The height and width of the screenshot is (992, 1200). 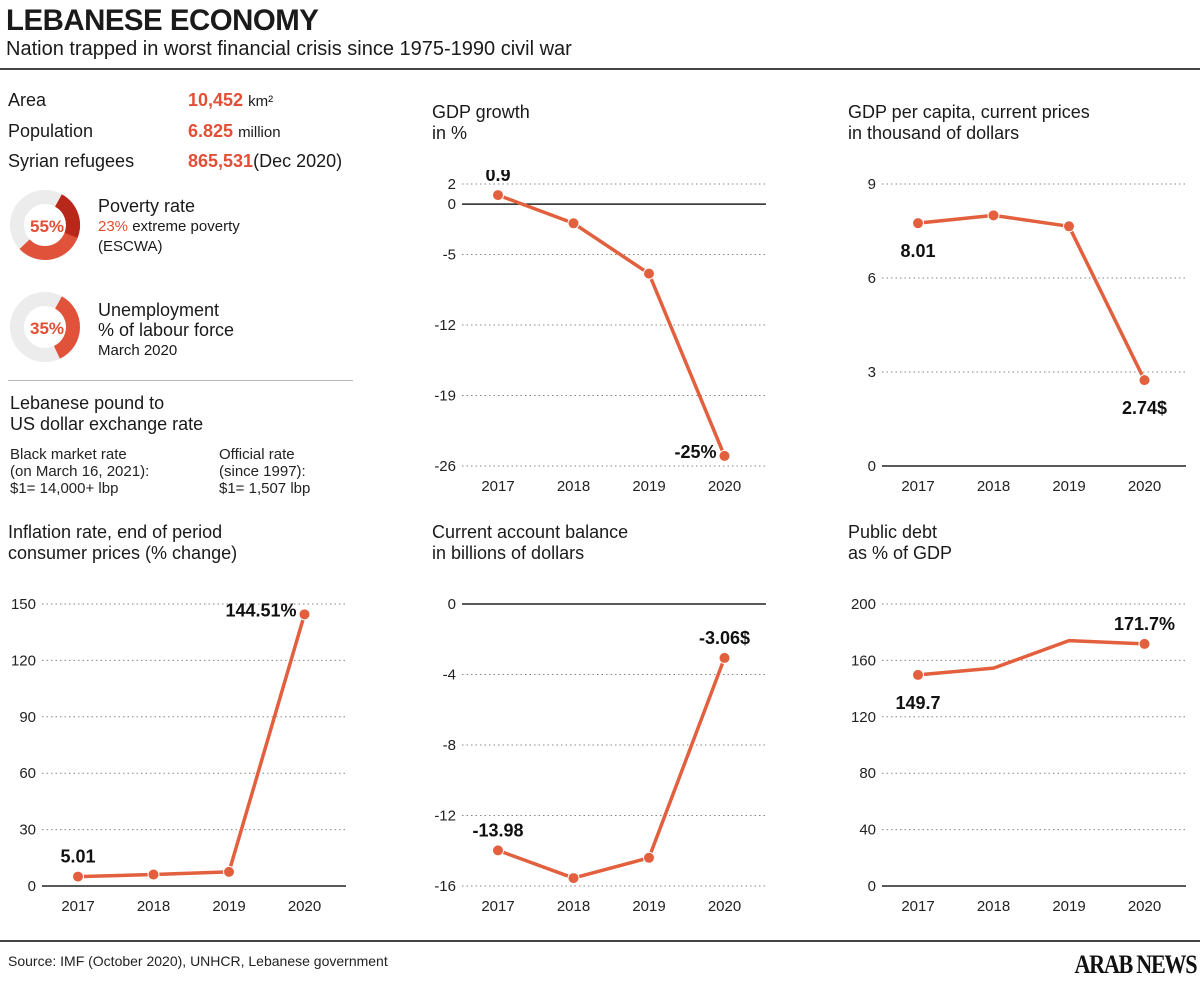 What do you see at coordinates (221, 161) in the screenshot?
I see `fact-refugees-number: 865,531` at bounding box center [221, 161].